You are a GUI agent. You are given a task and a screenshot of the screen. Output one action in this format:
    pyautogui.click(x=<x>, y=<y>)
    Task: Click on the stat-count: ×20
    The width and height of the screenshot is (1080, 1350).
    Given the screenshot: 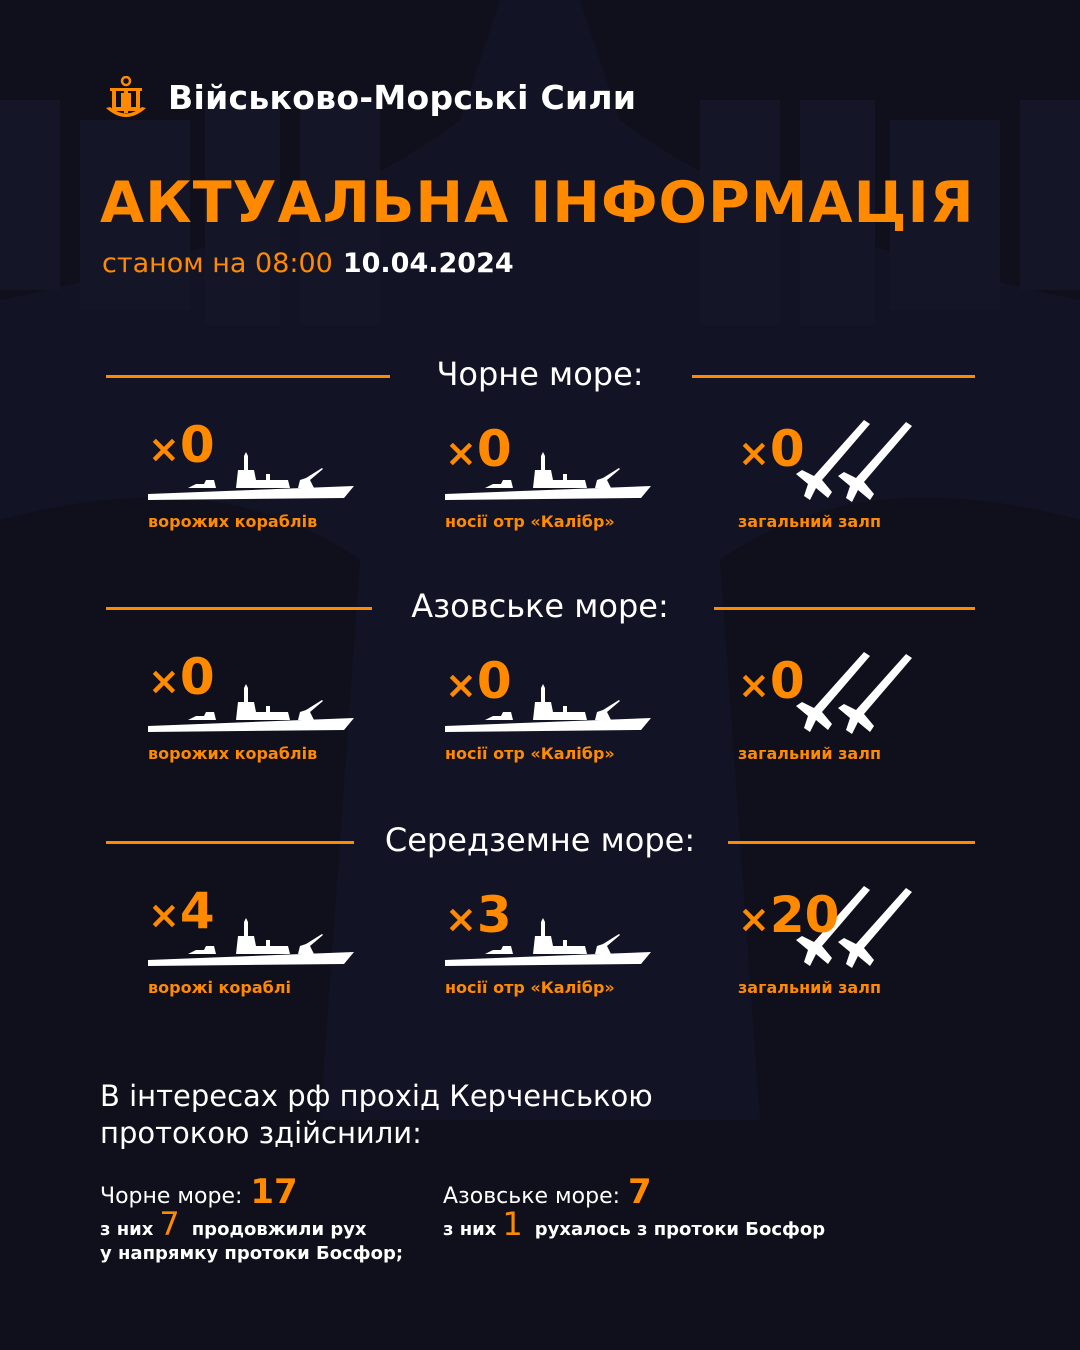 What is the action you would take?
    pyautogui.click(x=788, y=915)
    